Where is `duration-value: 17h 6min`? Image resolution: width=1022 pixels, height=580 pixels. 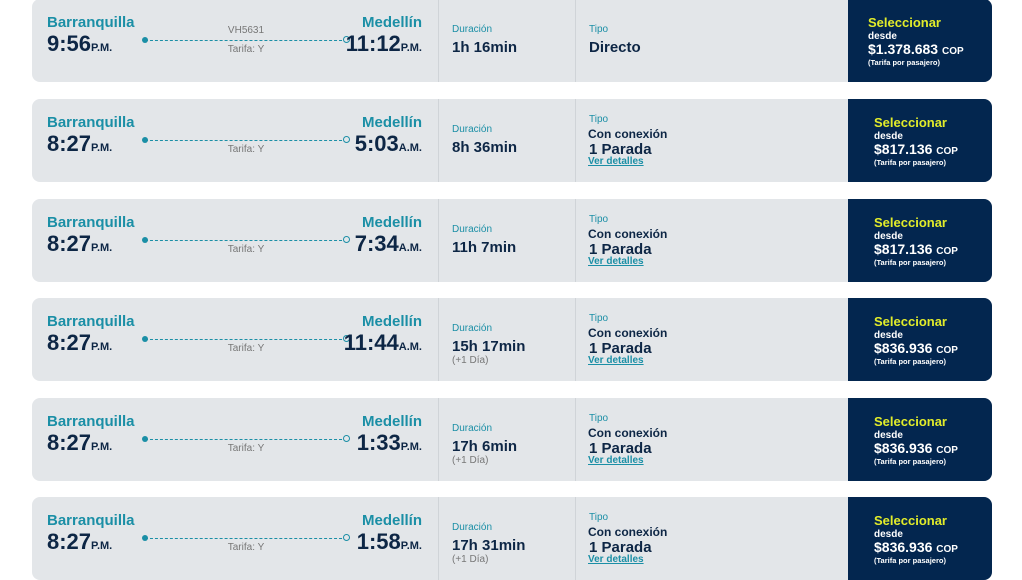
duration-value: 17h 6min is located at coordinates (485, 446).